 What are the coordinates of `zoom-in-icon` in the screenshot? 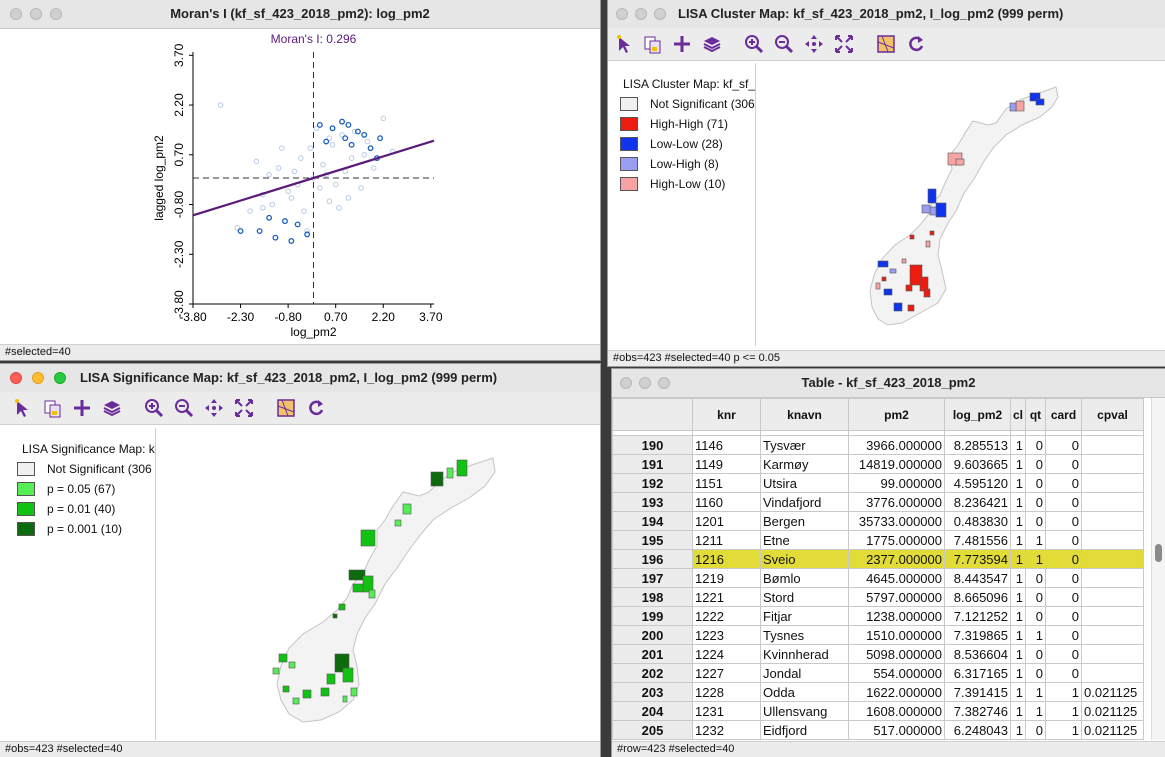 It's located at (154, 408).